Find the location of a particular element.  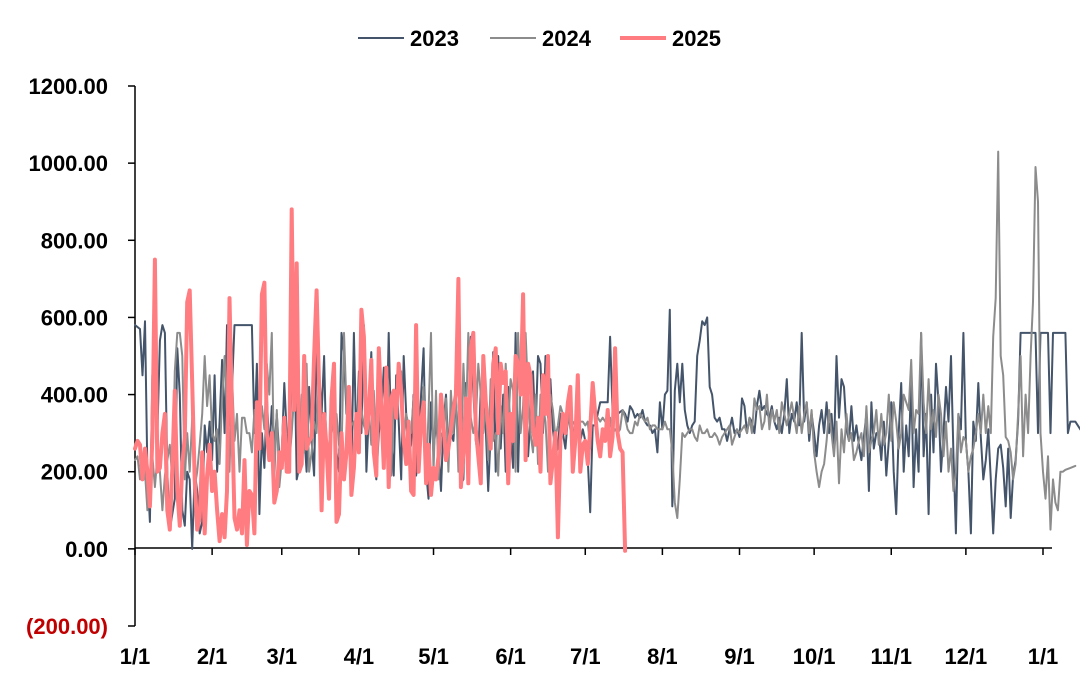

x-tick-label: 2/1 is located at coordinates (212, 656).